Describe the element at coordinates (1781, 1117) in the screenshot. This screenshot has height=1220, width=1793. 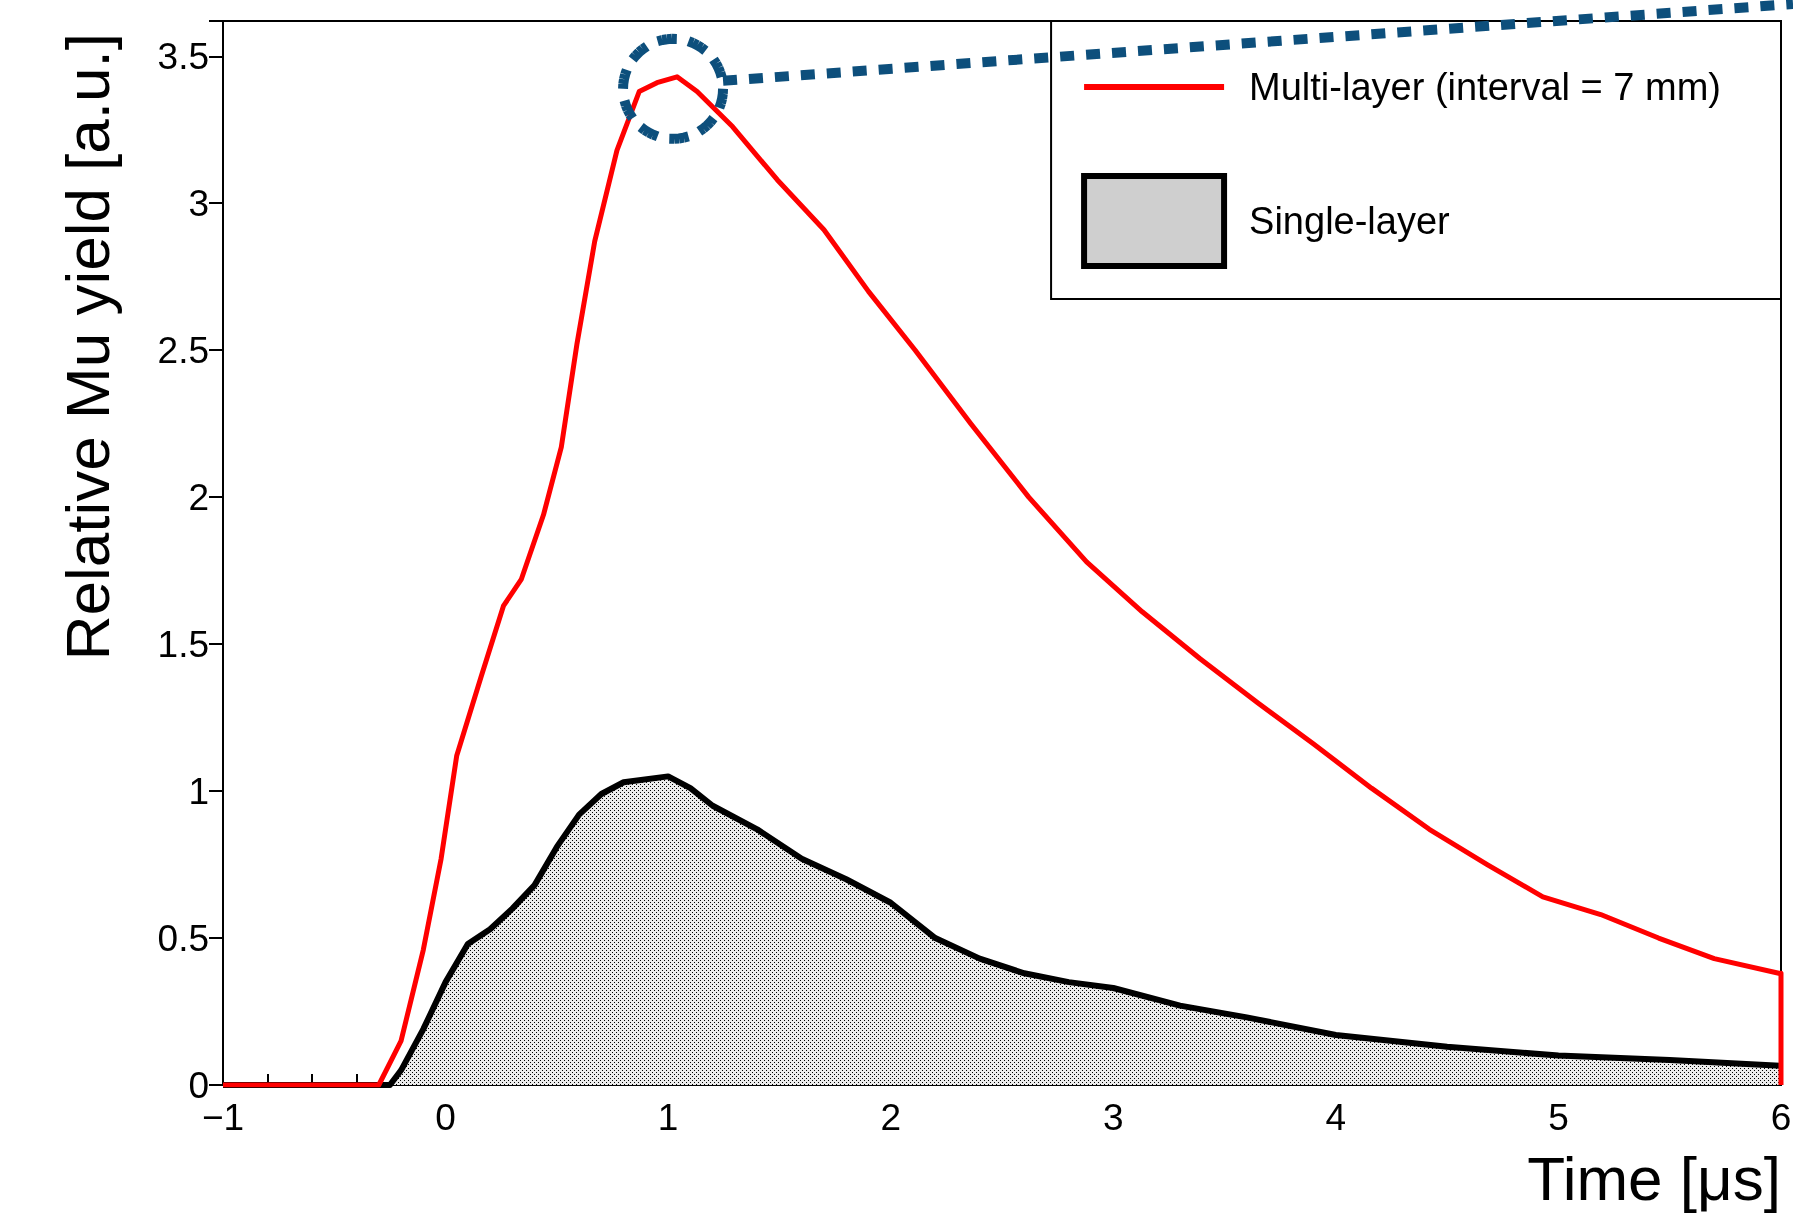
I see `x-tick-label: 6` at that location.